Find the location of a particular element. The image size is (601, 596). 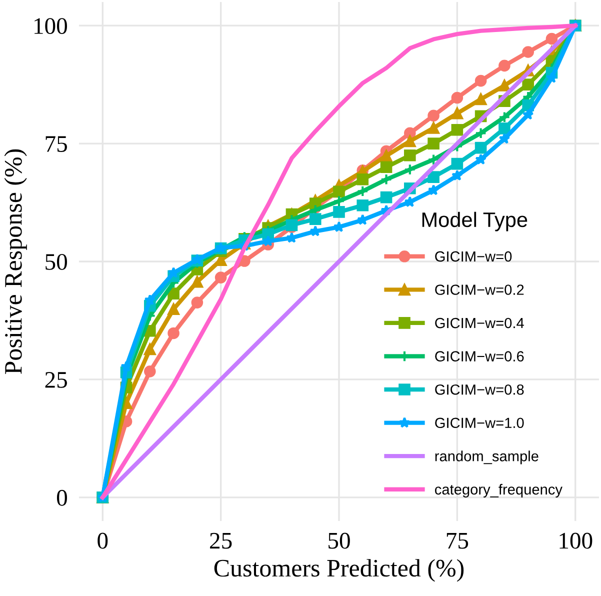

legend-label: GICIM−w=0 is located at coordinates (473, 256).